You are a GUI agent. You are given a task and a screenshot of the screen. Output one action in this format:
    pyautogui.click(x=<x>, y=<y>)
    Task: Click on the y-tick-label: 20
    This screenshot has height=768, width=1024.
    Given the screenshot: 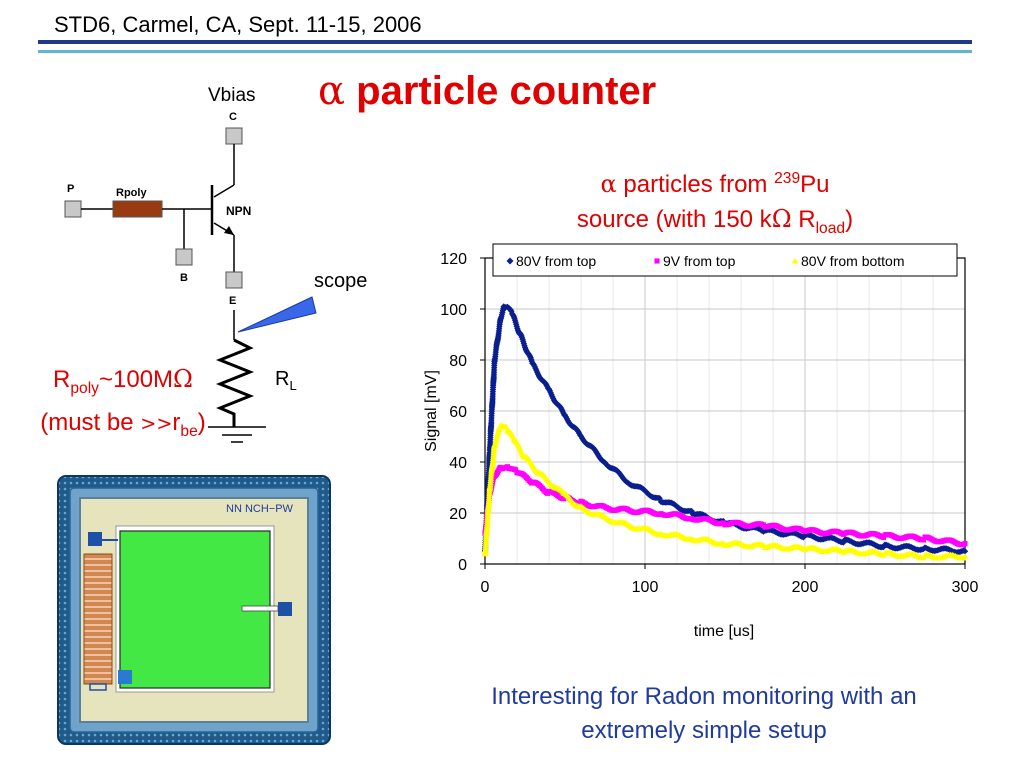 What is the action you would take?
    pyautogui.click(x=458, y=514)
    